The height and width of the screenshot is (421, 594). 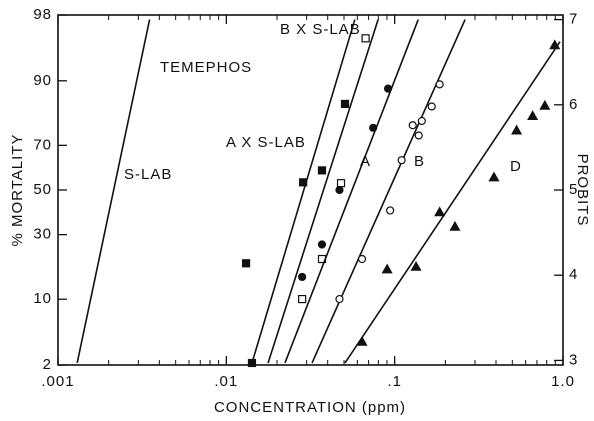 I want to click on y-tick-label: 50, so click(x=42, y=189).